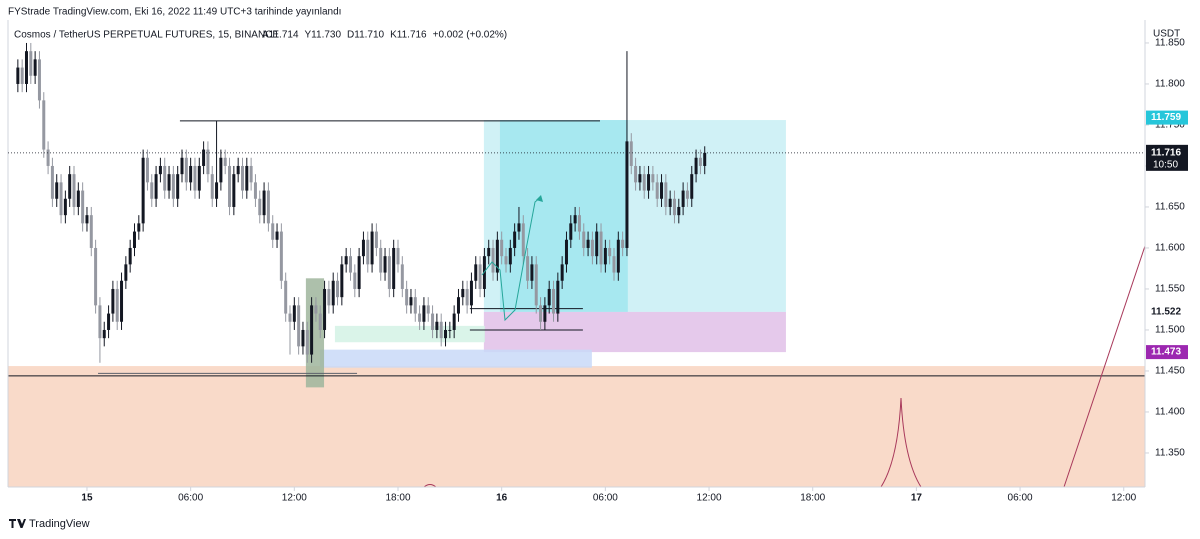 The width and height of the screenshot is (1200, 539). I want to click on brand-name: TradingView, so click(59, 524).